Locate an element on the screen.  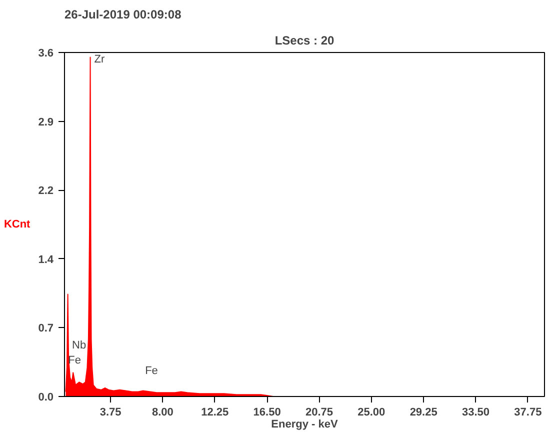
y-tick-label: 0.7 is located at coordinates (46, 328).